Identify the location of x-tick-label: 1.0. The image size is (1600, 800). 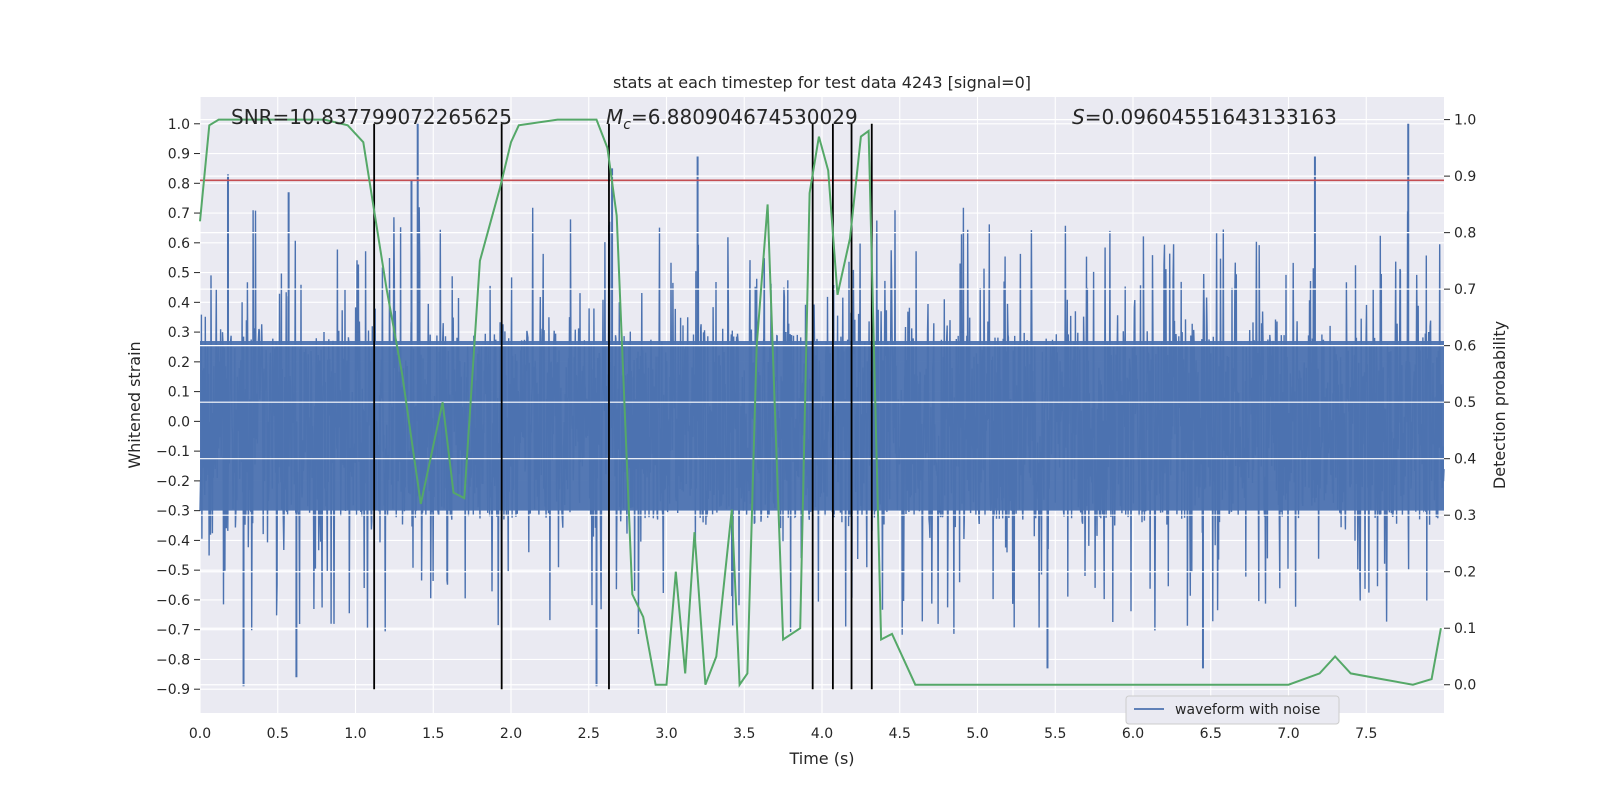
(355, 734).